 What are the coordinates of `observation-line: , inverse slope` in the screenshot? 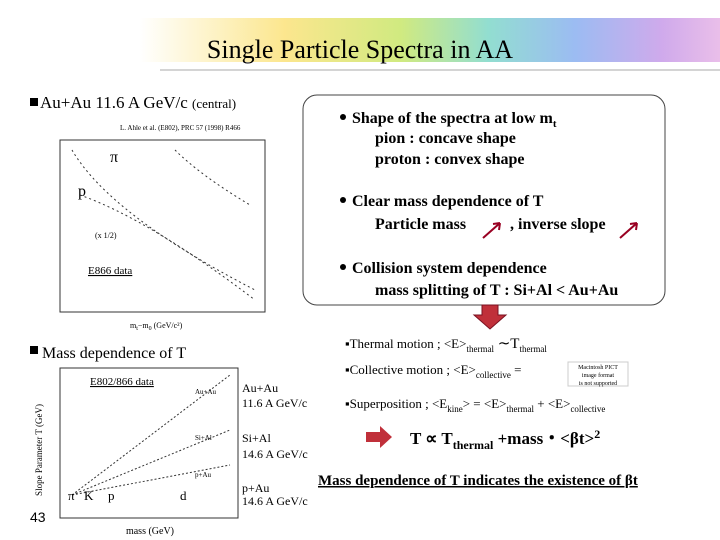 It's located at (558, 224).